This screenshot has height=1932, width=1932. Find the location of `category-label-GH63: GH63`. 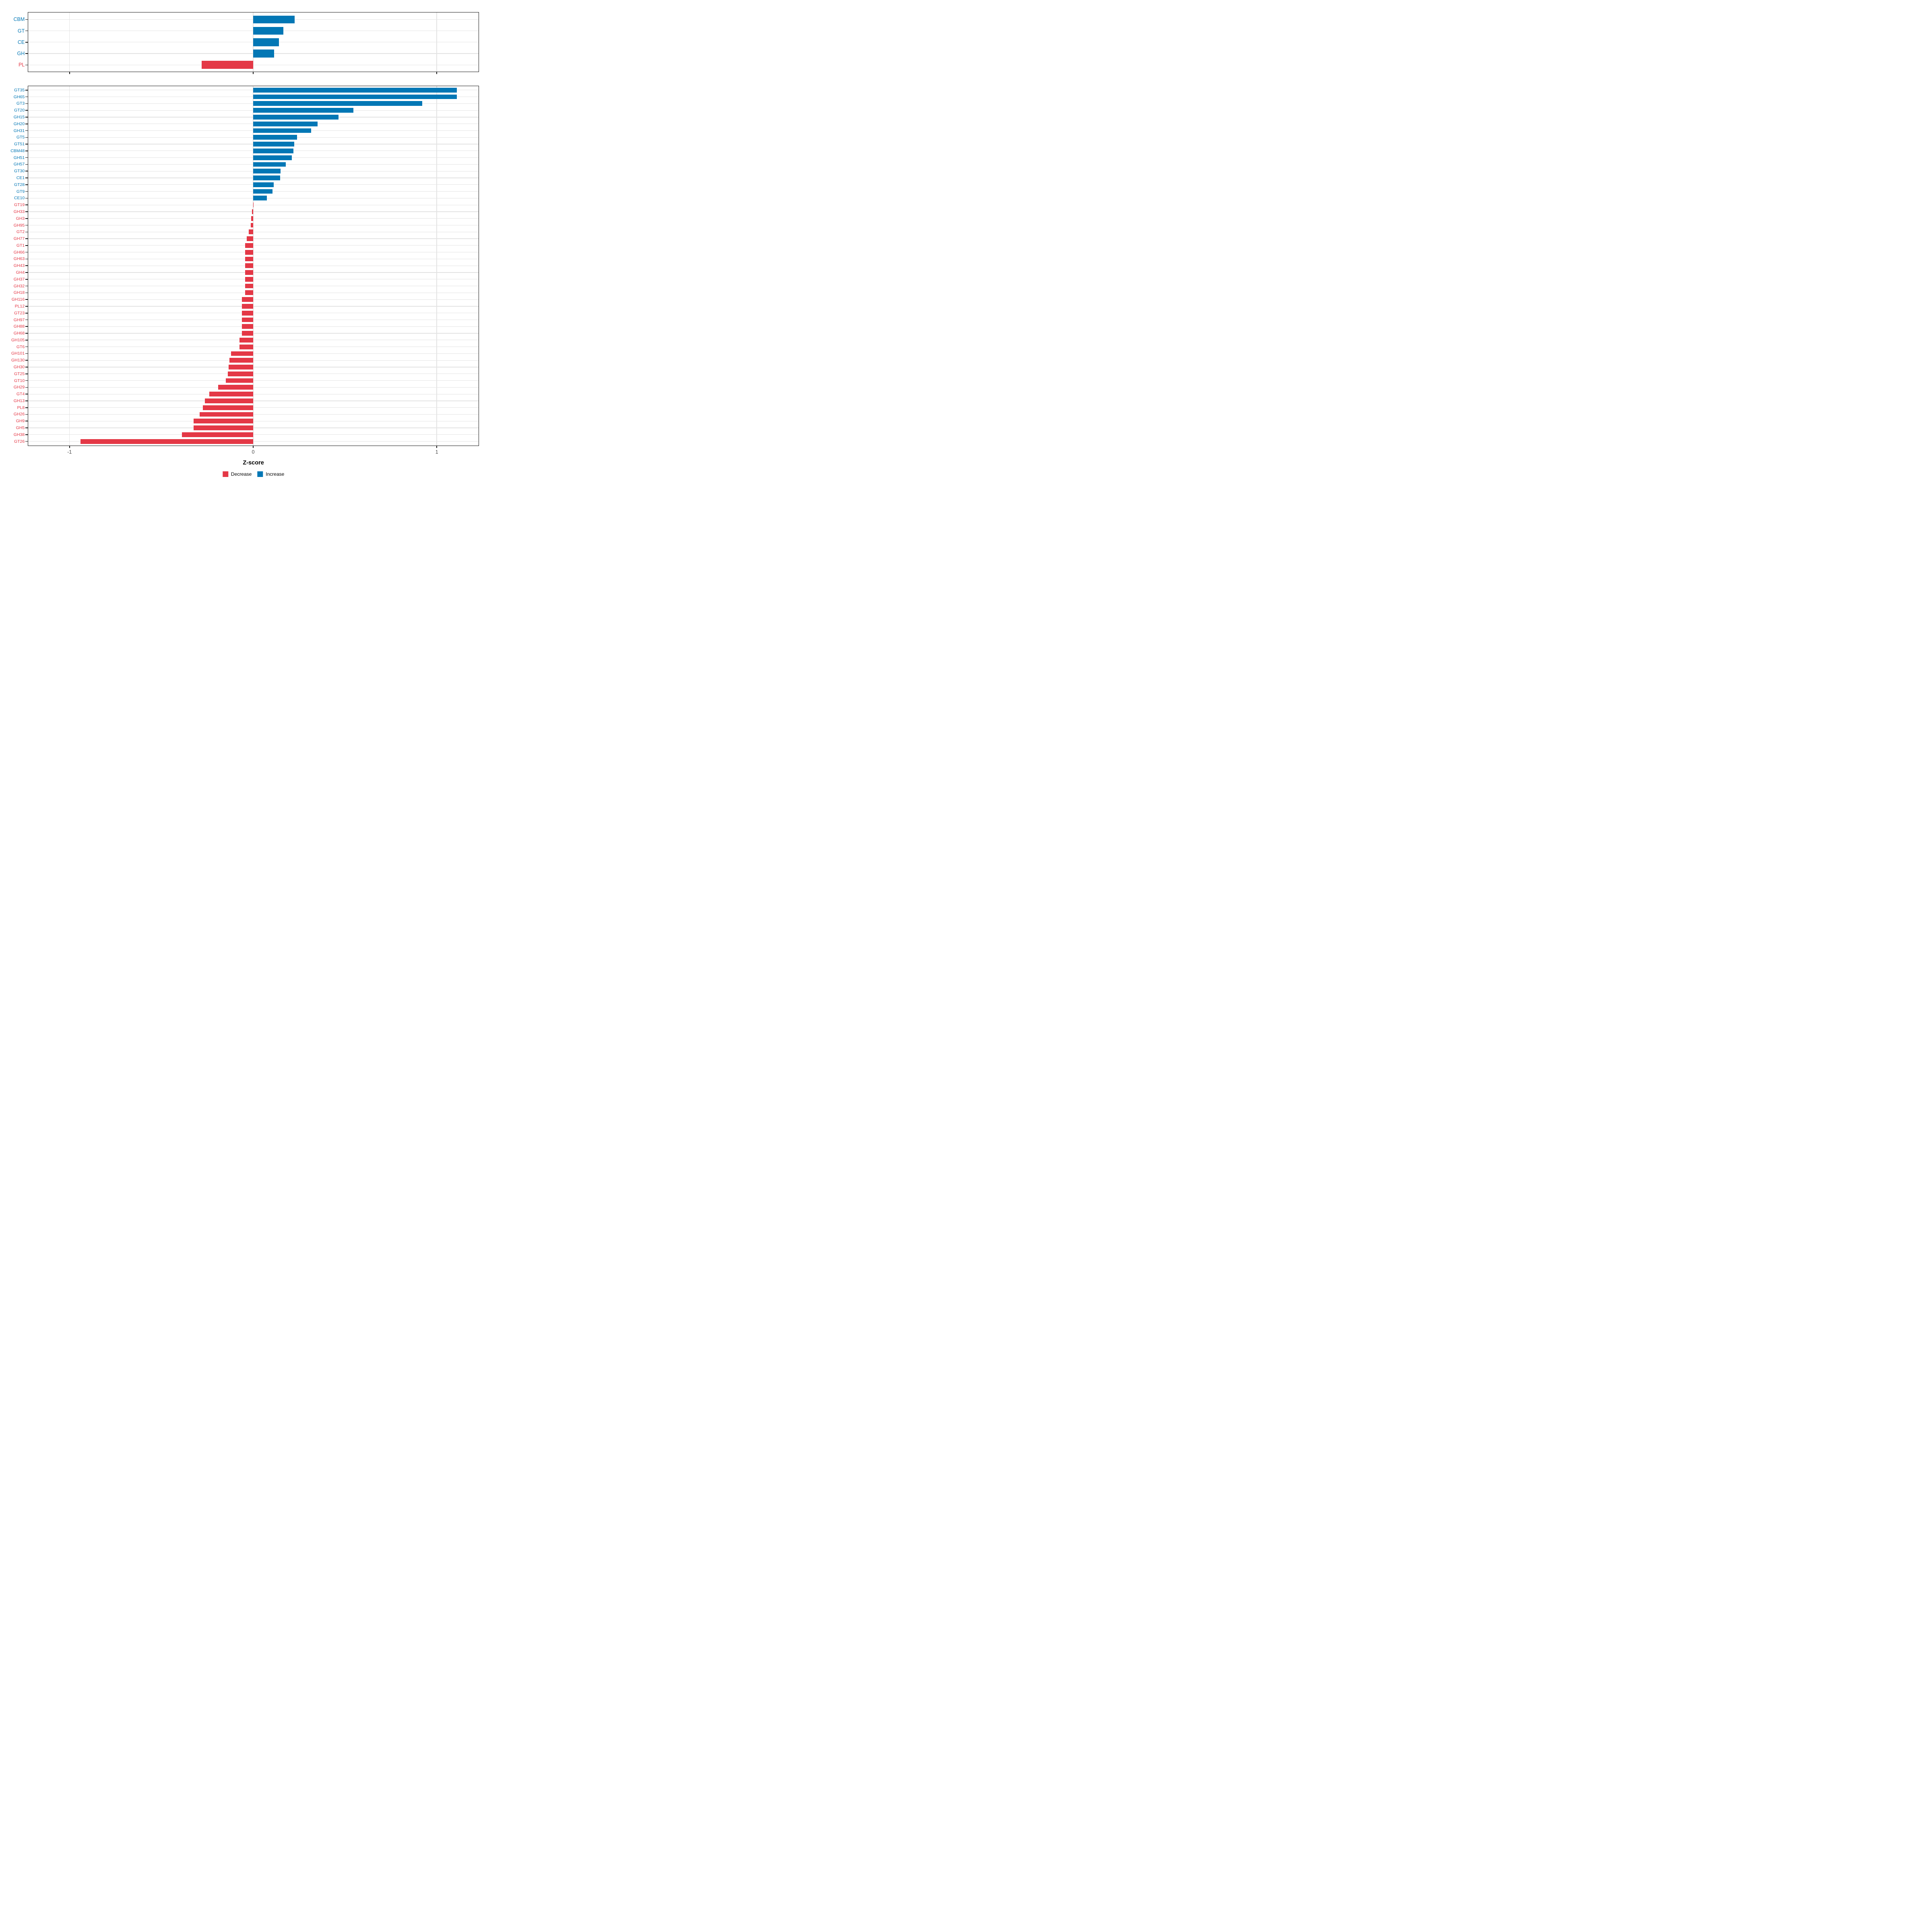

category-label-GH63: GH63 is located at coordinates (19, 259).